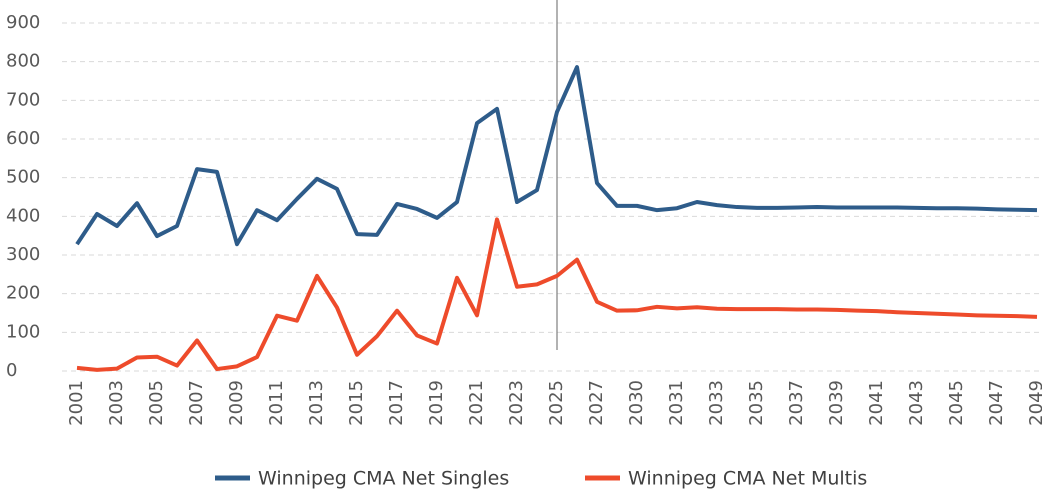 Image resolution: width=1042 pixels, height=494 pixels. Describe the element at coordinates (596, 403) in the screenshot. I see `x-tick-label: 2027` at that location.